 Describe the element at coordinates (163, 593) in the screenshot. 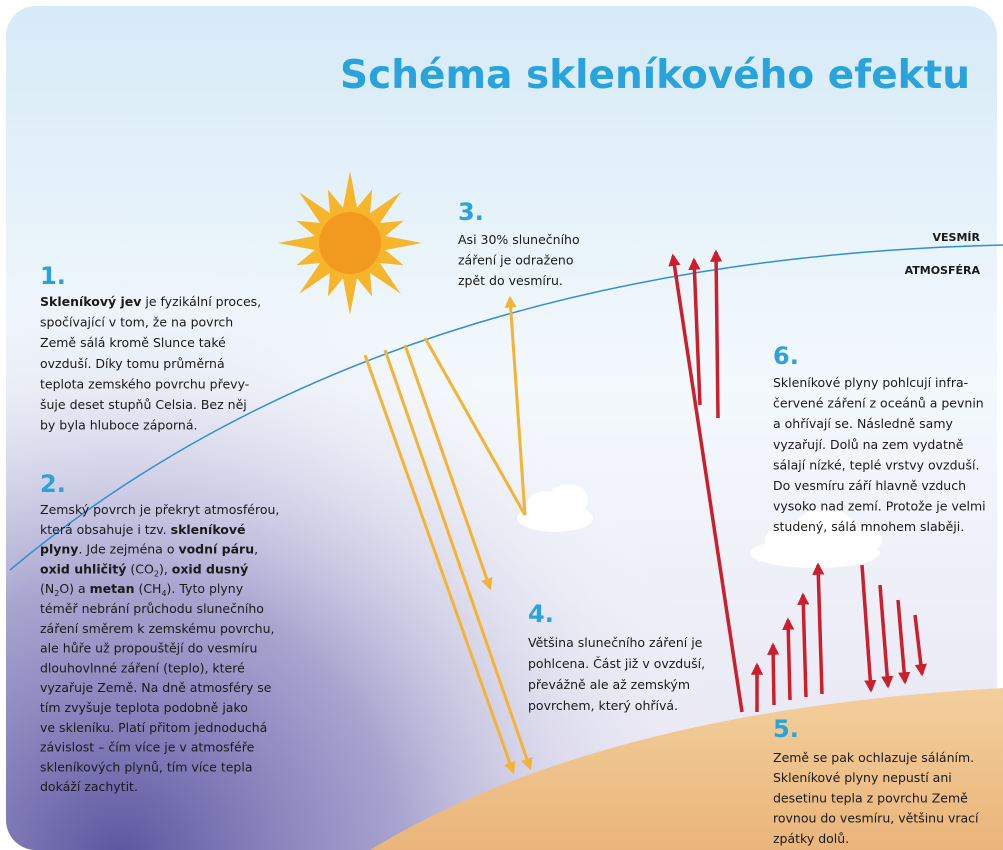

I see `subscript: 4` at that location.